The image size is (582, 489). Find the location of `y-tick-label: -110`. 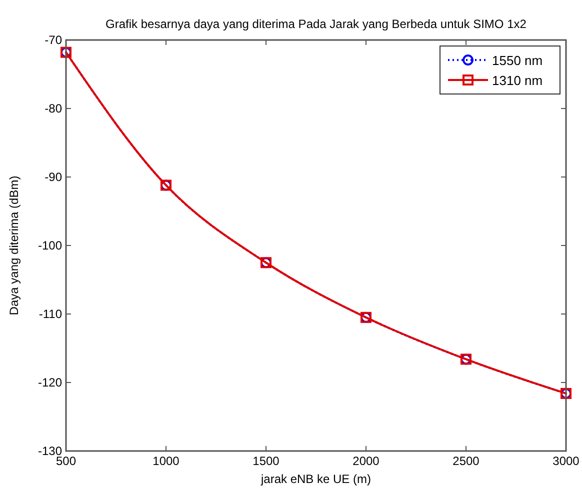

y-tick-label: -110 is located at coordinates (50, 314).